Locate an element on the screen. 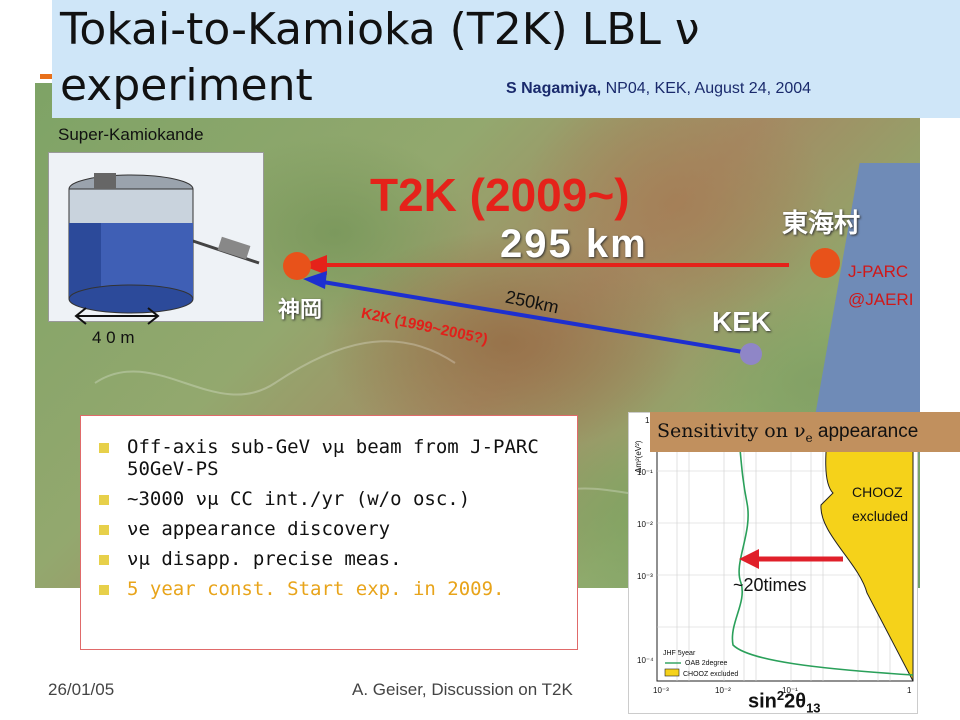 The width and height of the screenshot is (960, 720). title-line-2: experiment is located at coordinates (186, 85).